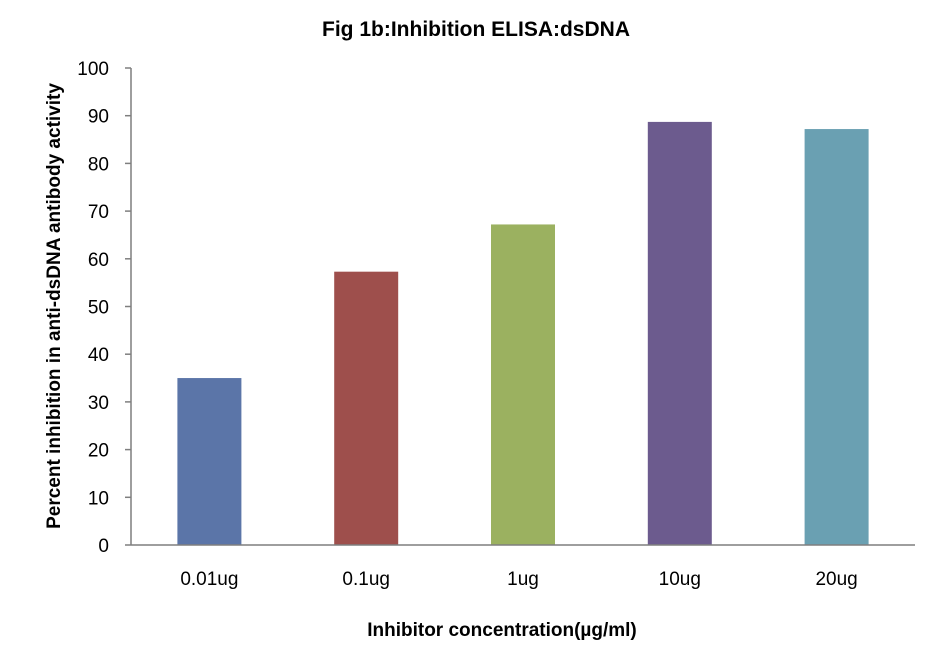 This screenshot has width=950, height=657. What do you see at coordinates (98, 498) in the screenshot?
I see `y-tick-label: 10` at bounding box center [98, 498].